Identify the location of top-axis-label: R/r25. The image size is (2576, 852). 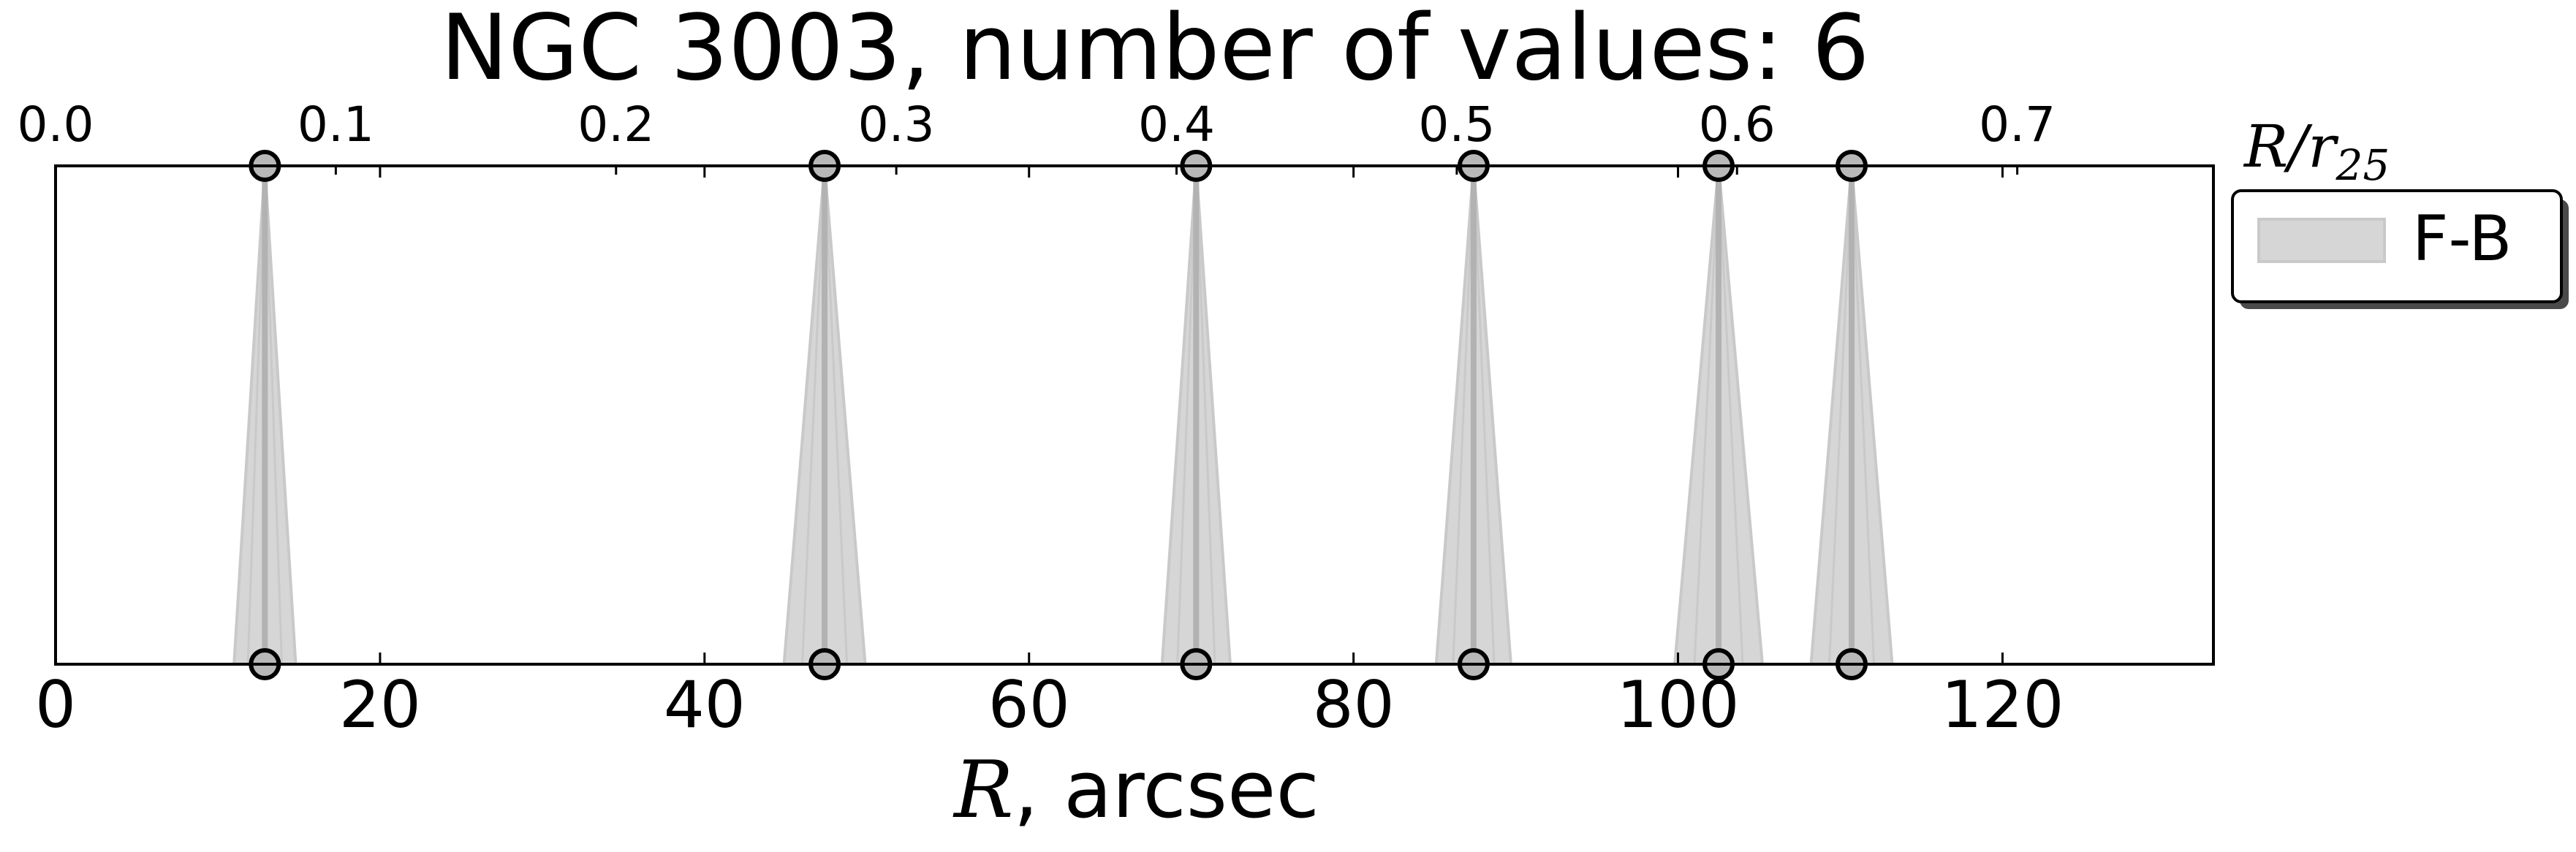
(2316, 151).